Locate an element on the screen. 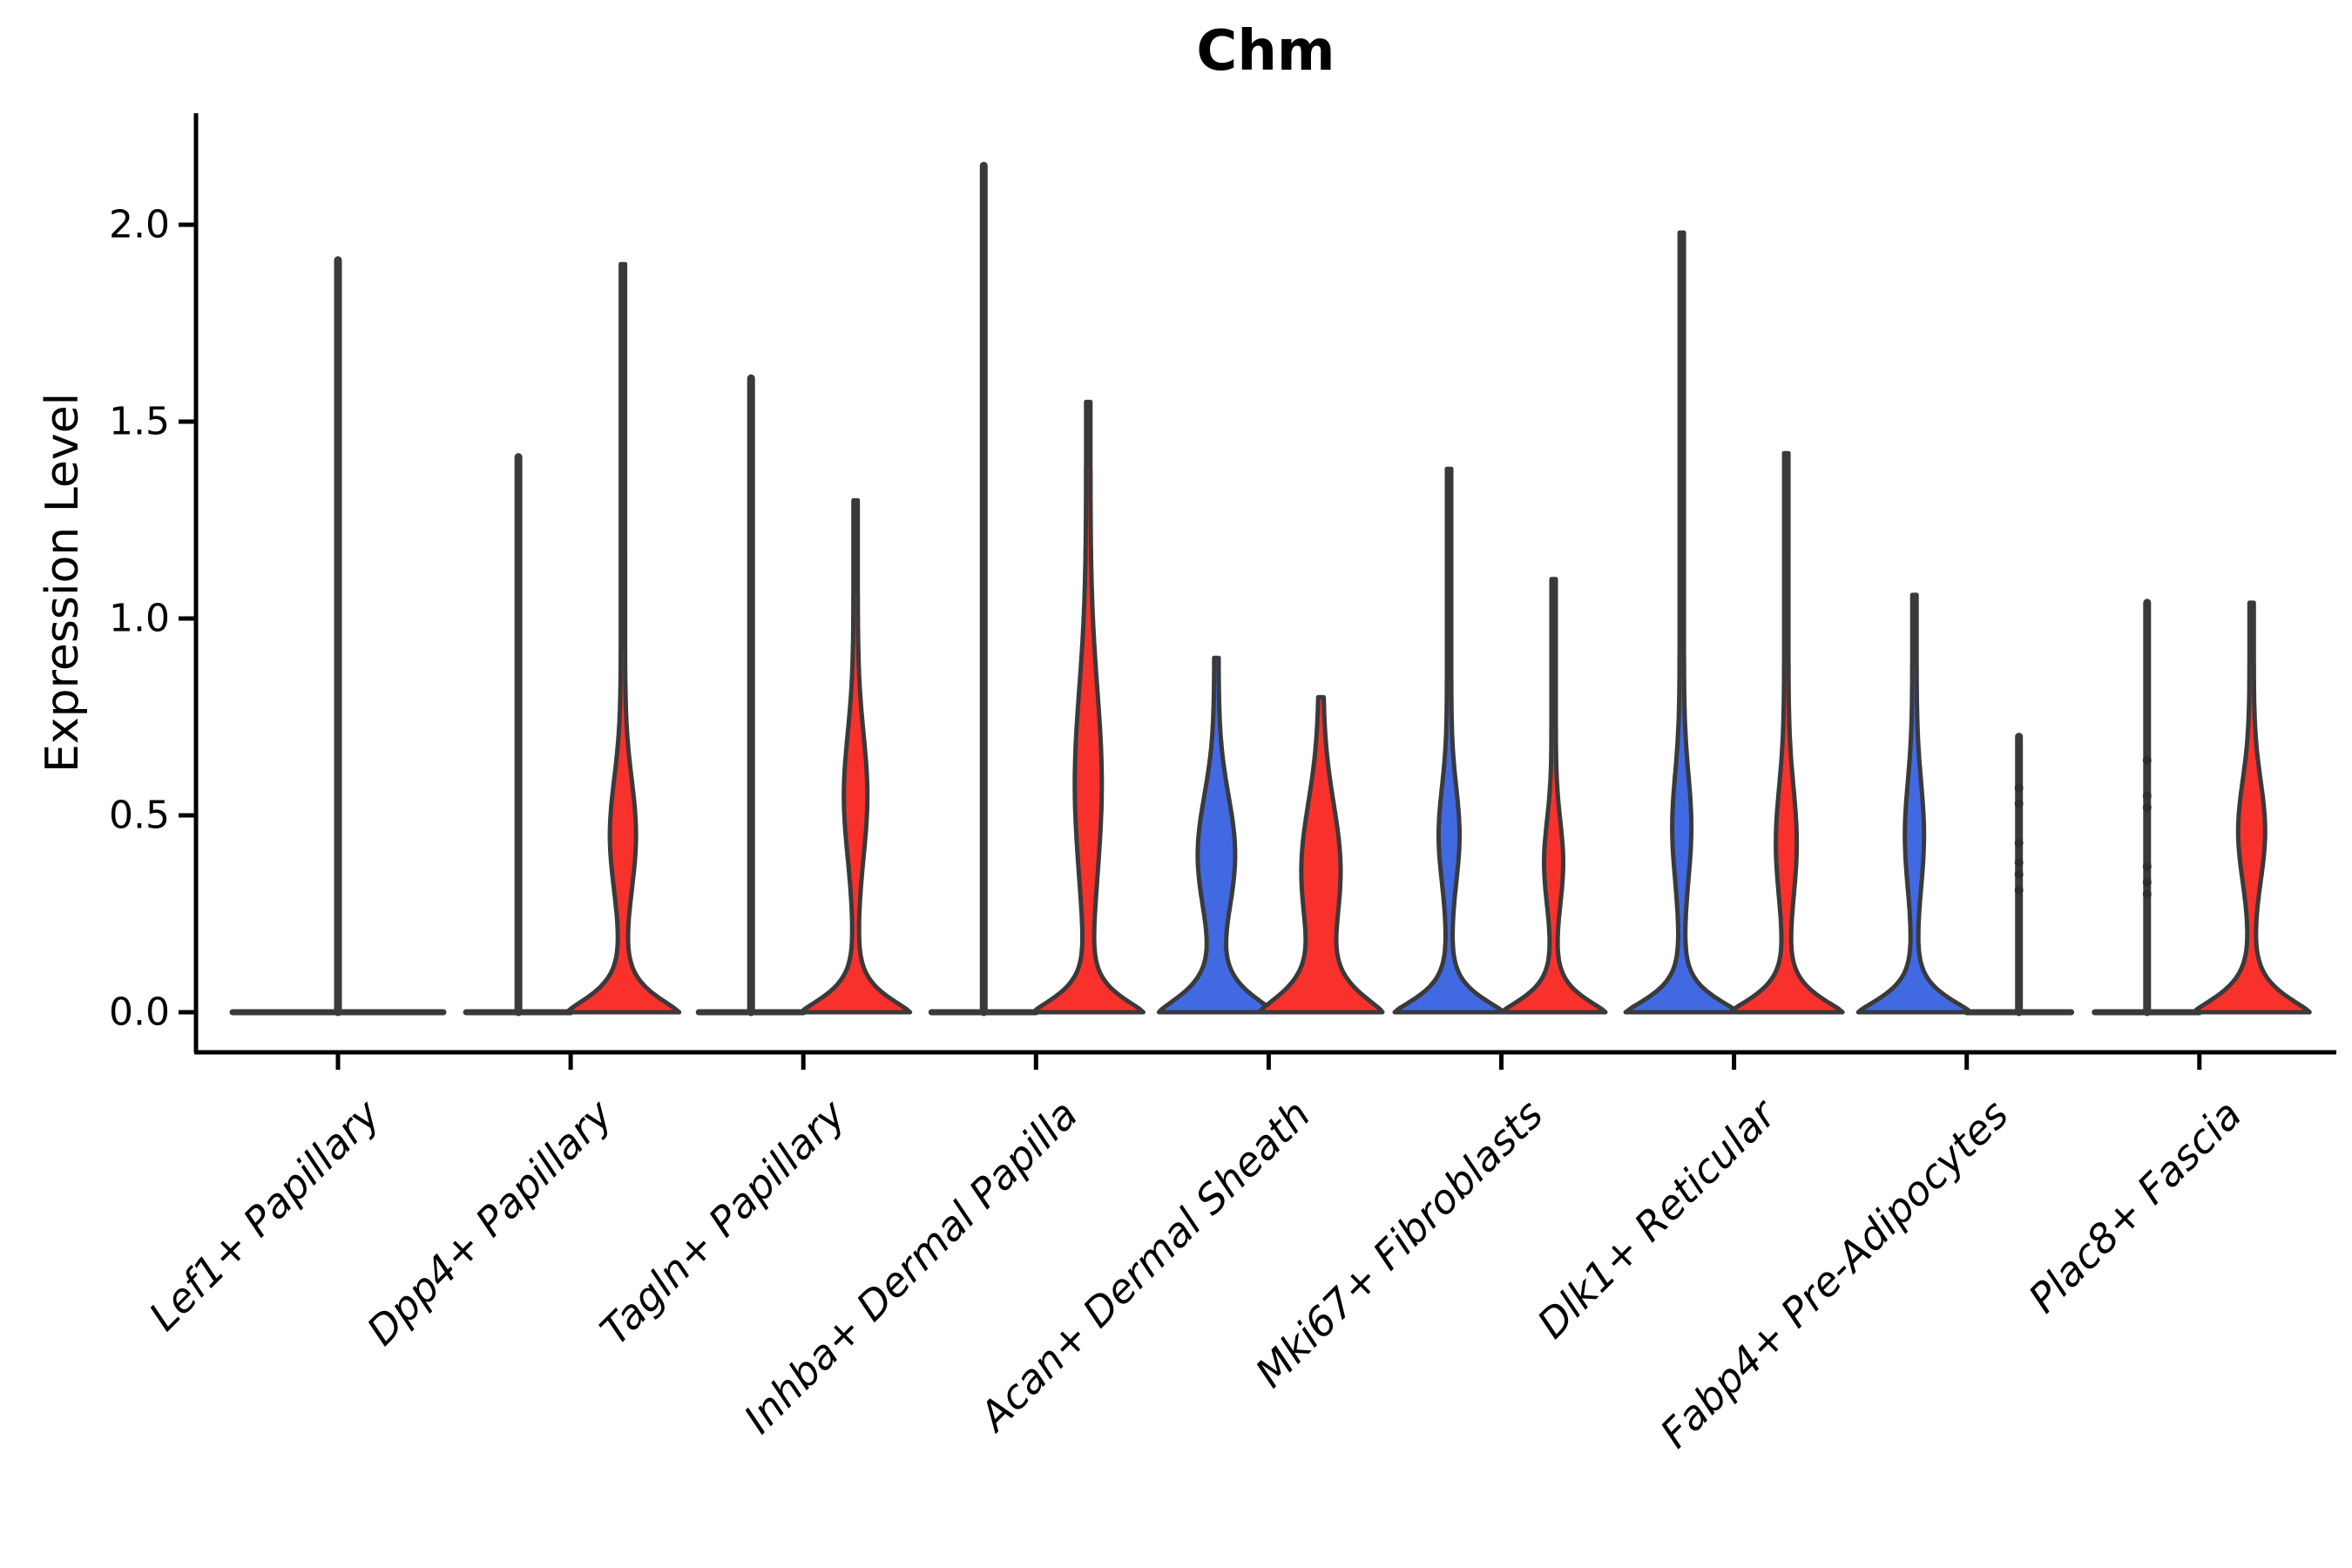  chart-title: Chm is located at coordinates (1265, 52).